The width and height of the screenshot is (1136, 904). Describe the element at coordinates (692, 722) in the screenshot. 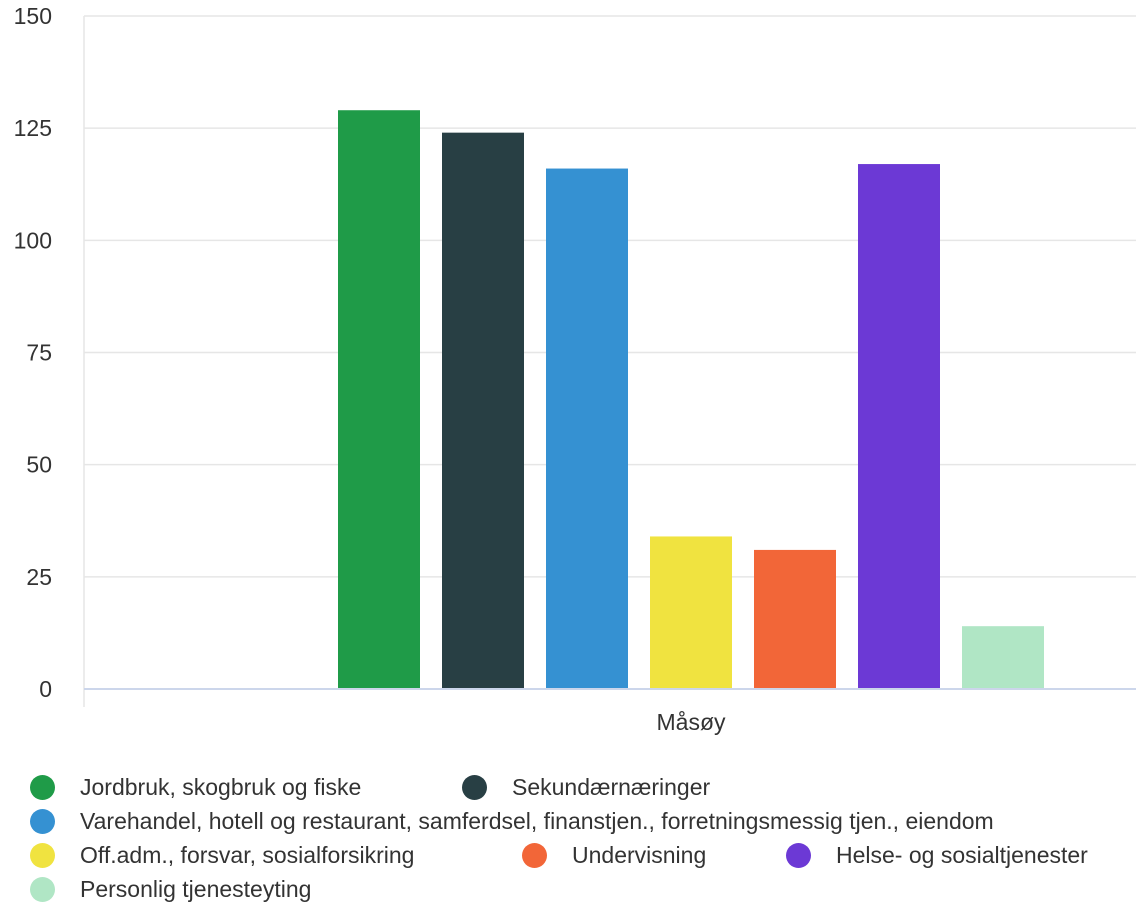

I see `x-category-label: Måsøy` at that location.